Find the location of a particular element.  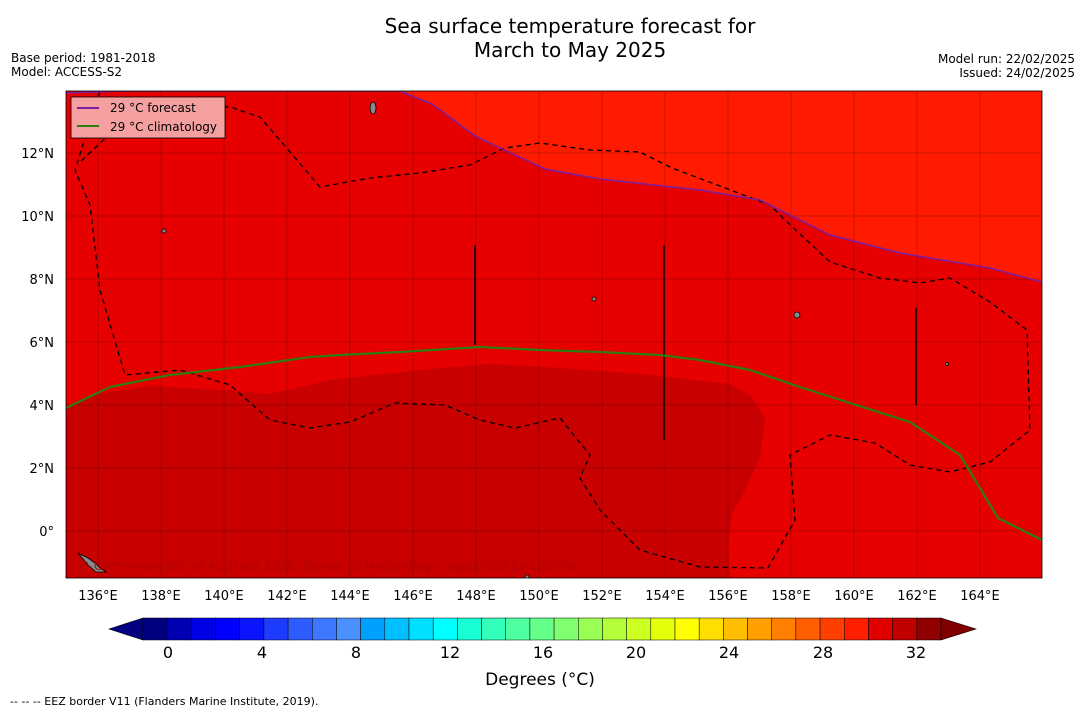

lat-label: 8°N is located at coordinates (42, 280).